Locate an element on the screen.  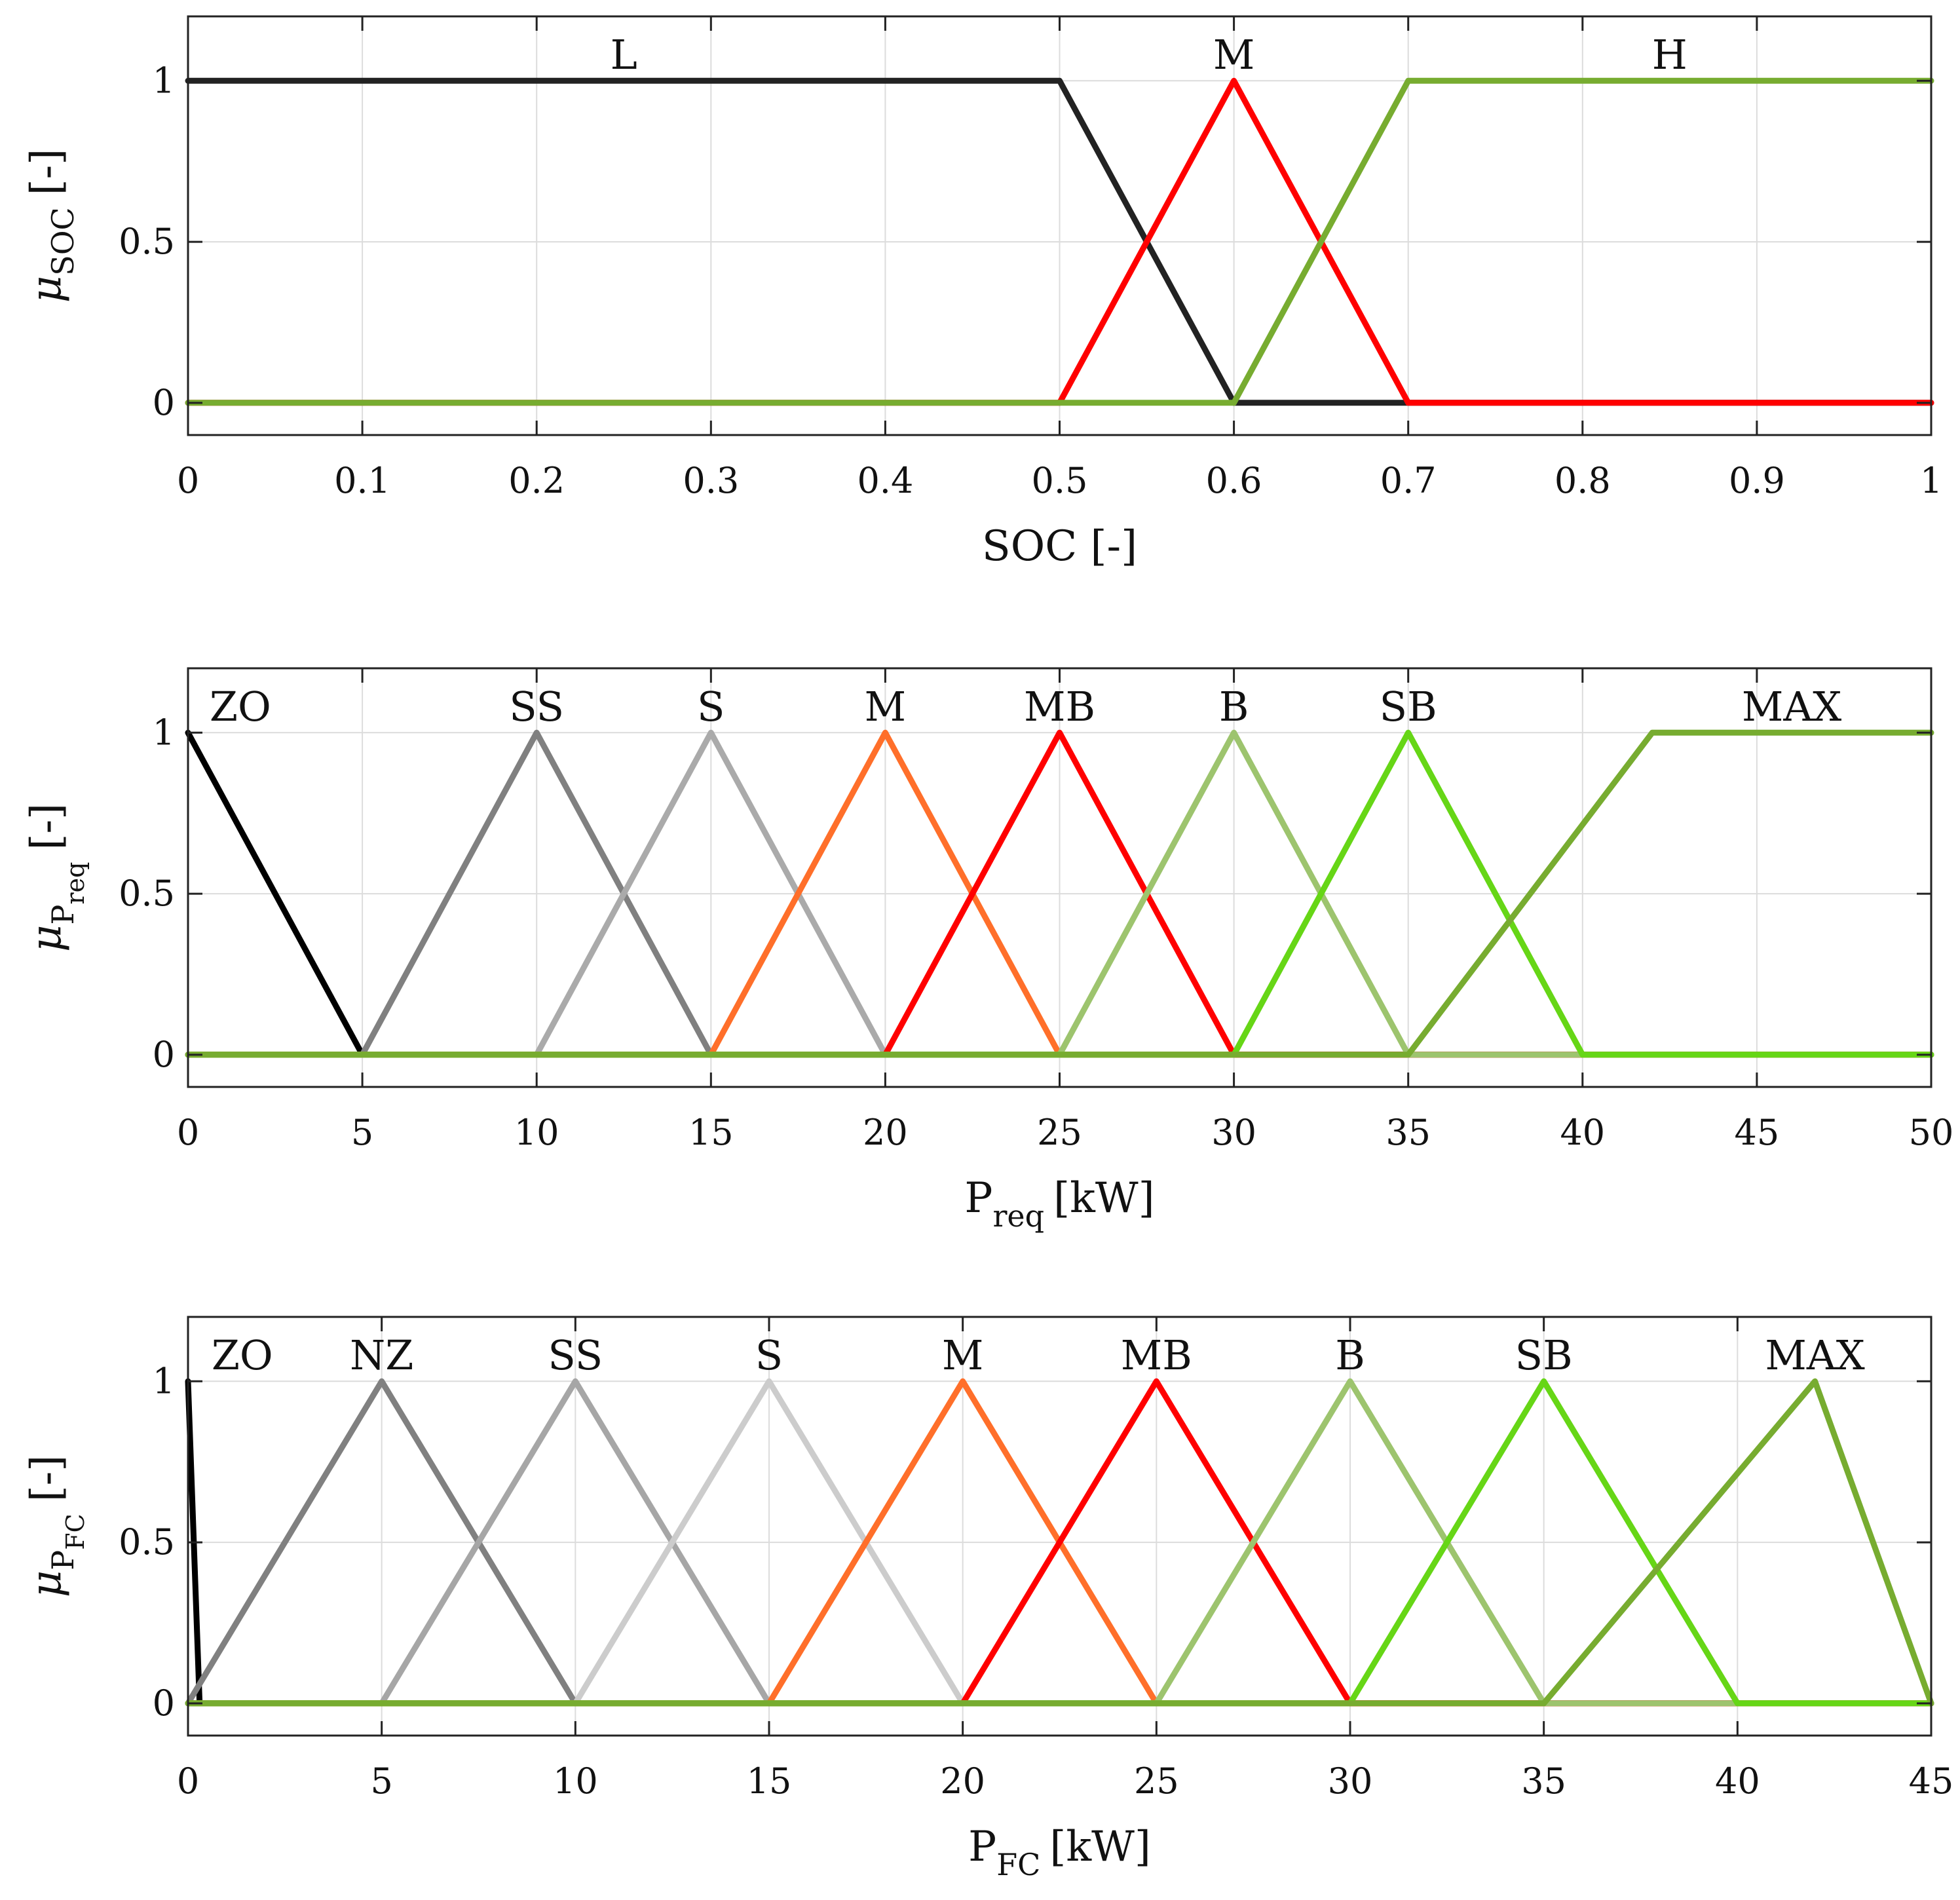
y-axis-label: μPFC [-] is located at coordinates (56, 1526).